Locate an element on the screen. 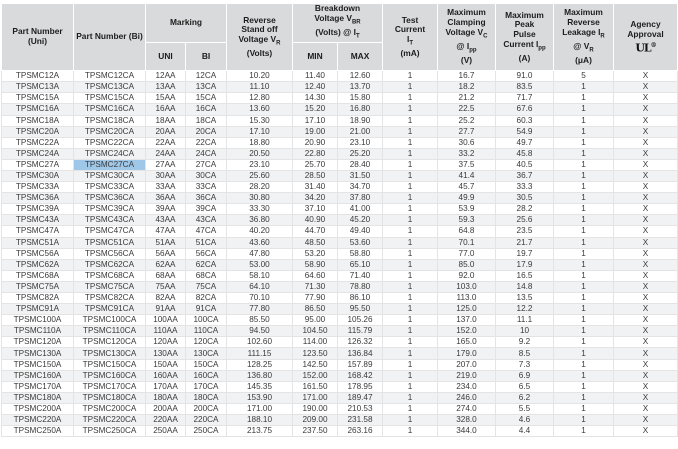 This screenshot has width=678, height=449. header-part-bi: Part Number (Bi) is located at coordinates (109, 37).